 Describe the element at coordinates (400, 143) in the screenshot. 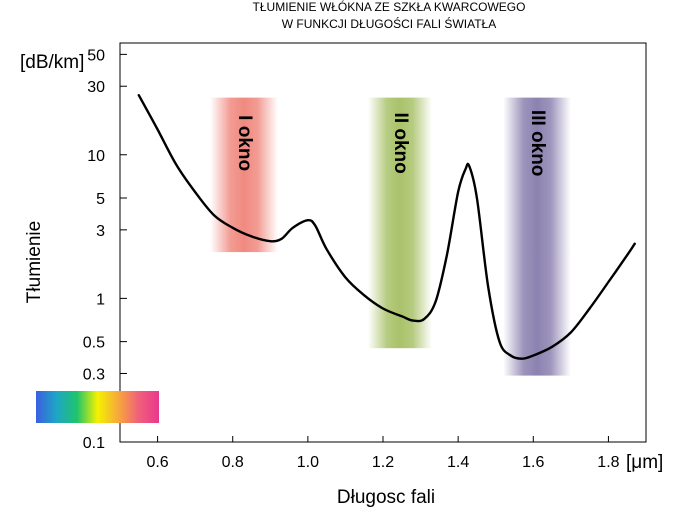

I see `band-label-ii-okno: II okno` at that location.